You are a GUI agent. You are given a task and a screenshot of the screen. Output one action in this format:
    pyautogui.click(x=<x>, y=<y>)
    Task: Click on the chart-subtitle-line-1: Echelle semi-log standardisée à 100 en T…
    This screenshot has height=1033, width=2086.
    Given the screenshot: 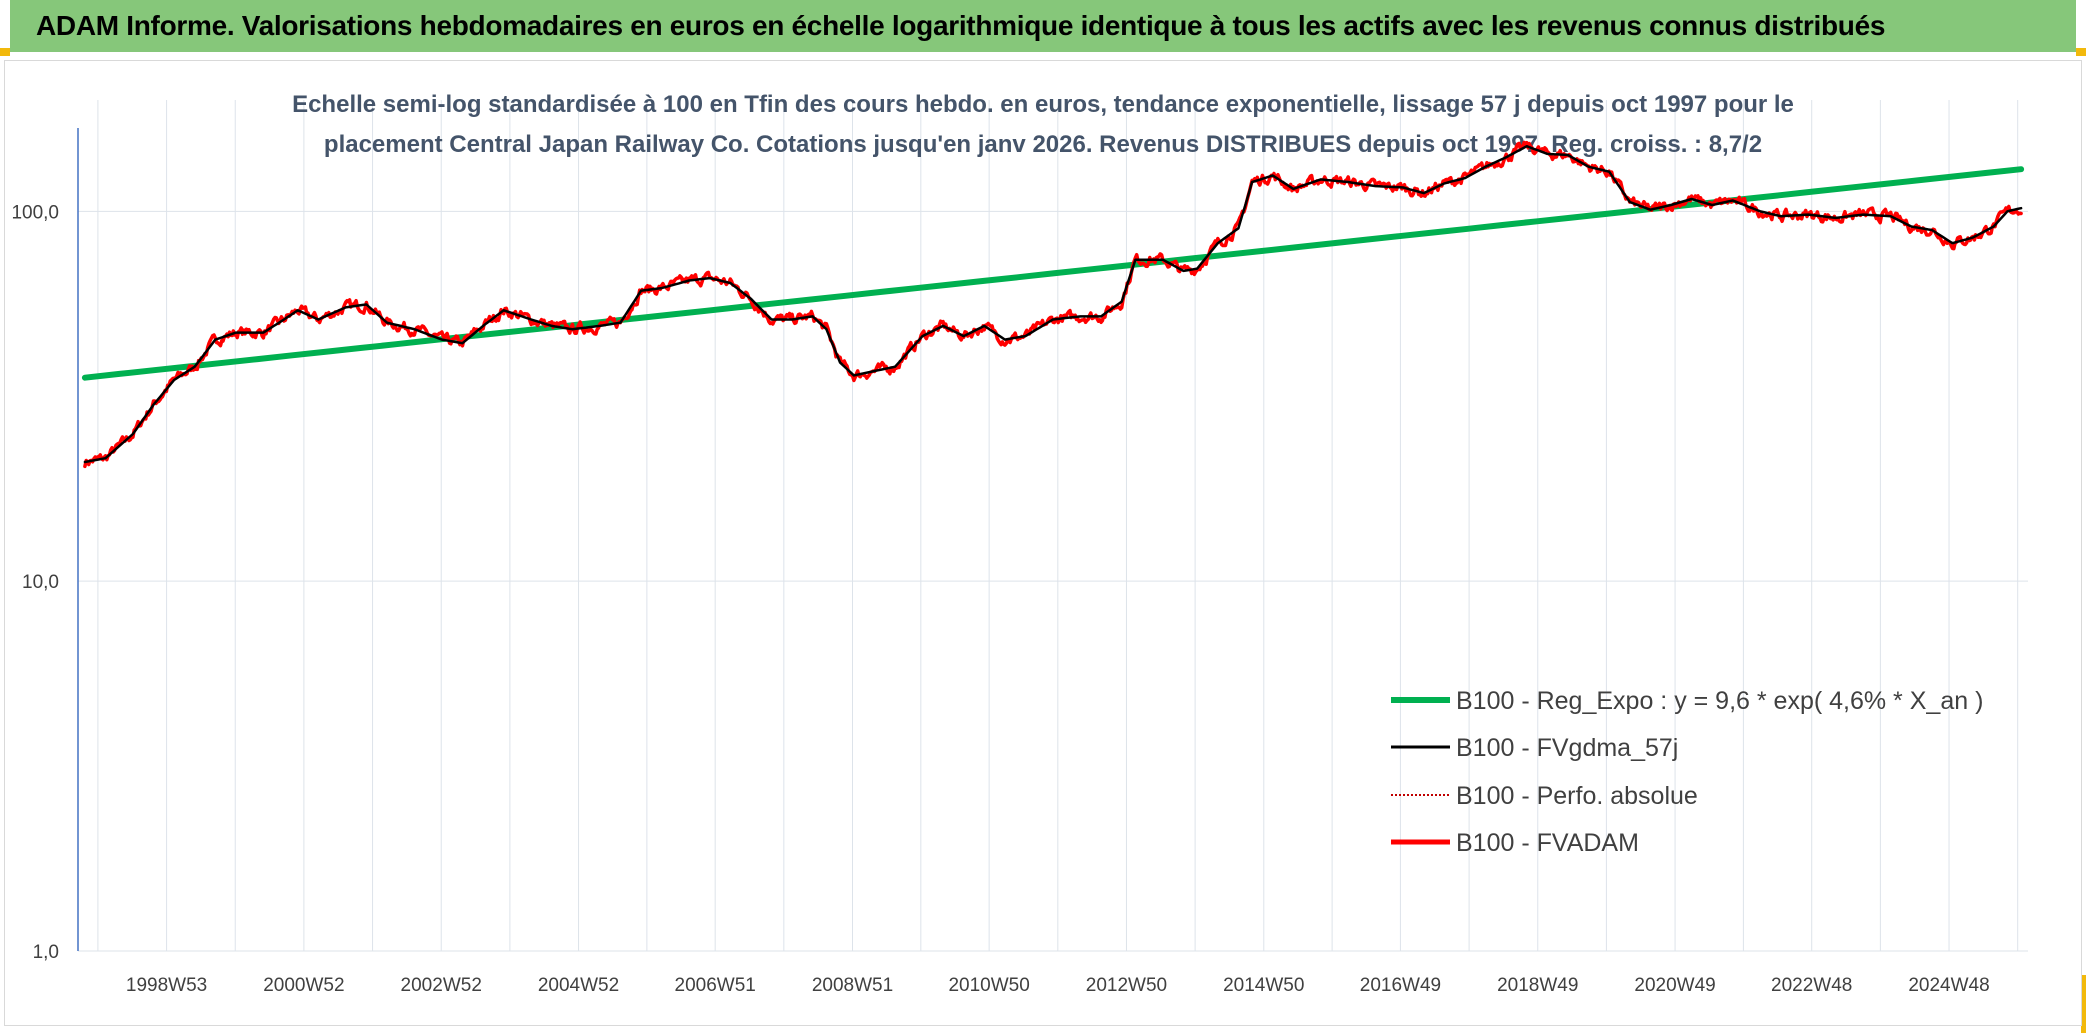 What is the action you would take?
    pyautogui.click(x=1043, y=104)
    